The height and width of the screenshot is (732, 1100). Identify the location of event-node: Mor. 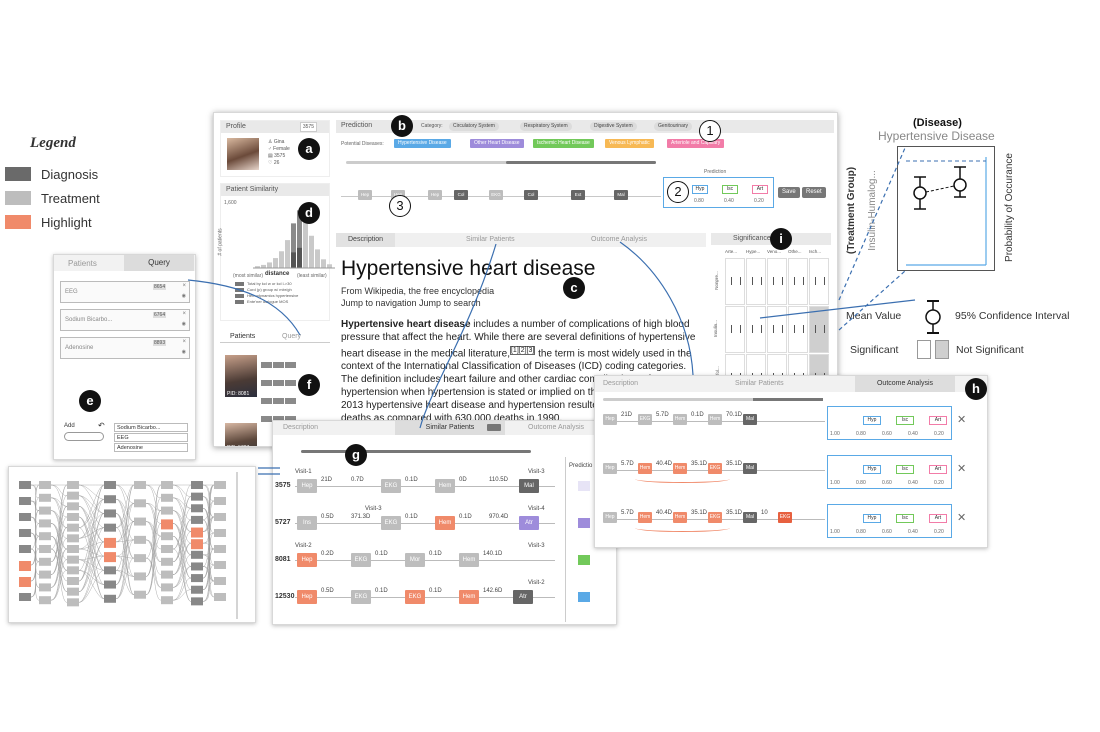
(415, 560).